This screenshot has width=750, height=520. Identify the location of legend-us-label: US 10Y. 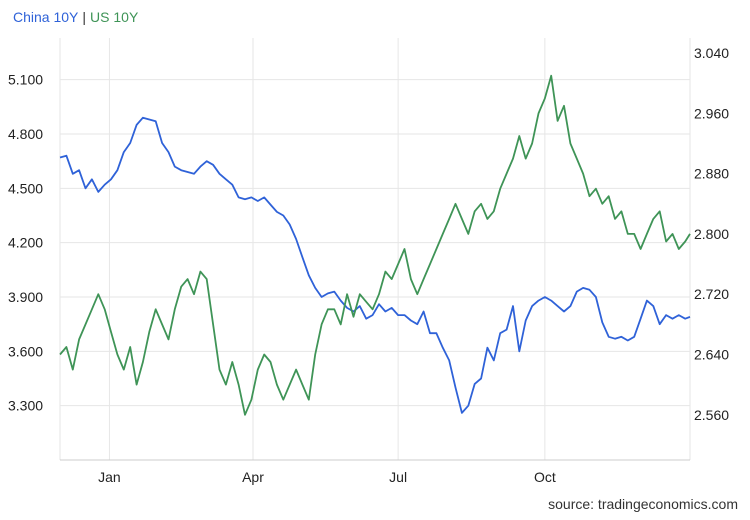
(114, 17).